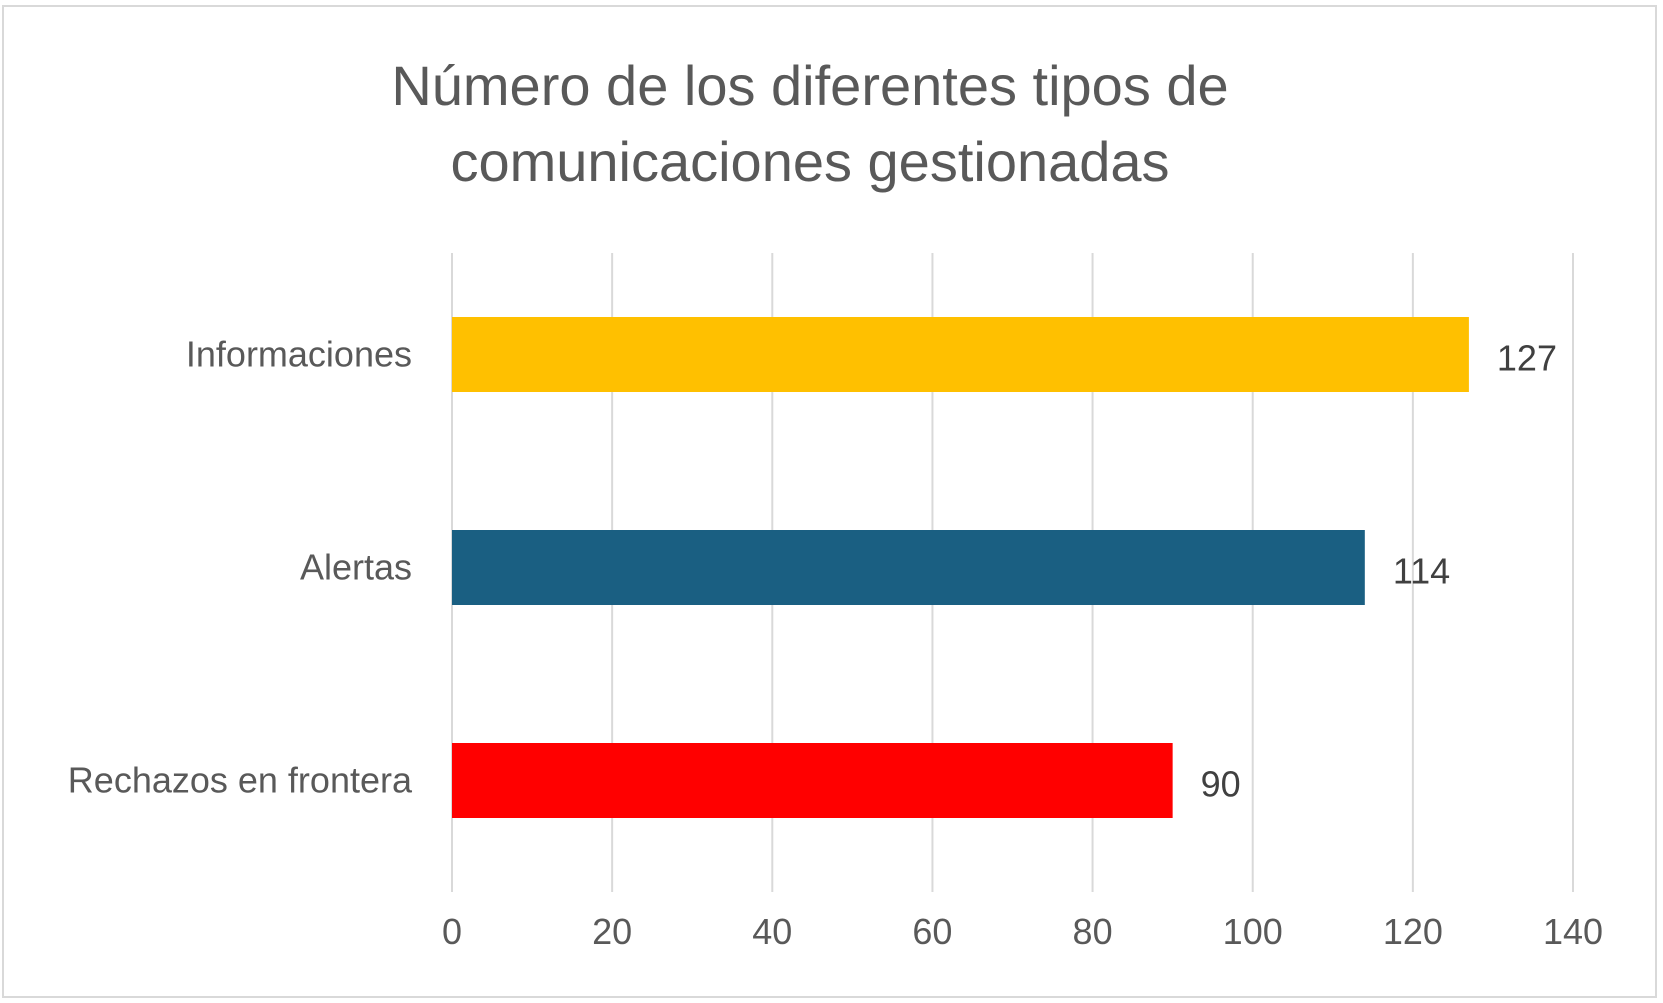 The width and height of the screenshot is (1663, 1003). Describe the element at coordinates (240, 567) in the screenshot. I see `category-labels: Informaciones Alertas Rechazos en frontera` at that location.